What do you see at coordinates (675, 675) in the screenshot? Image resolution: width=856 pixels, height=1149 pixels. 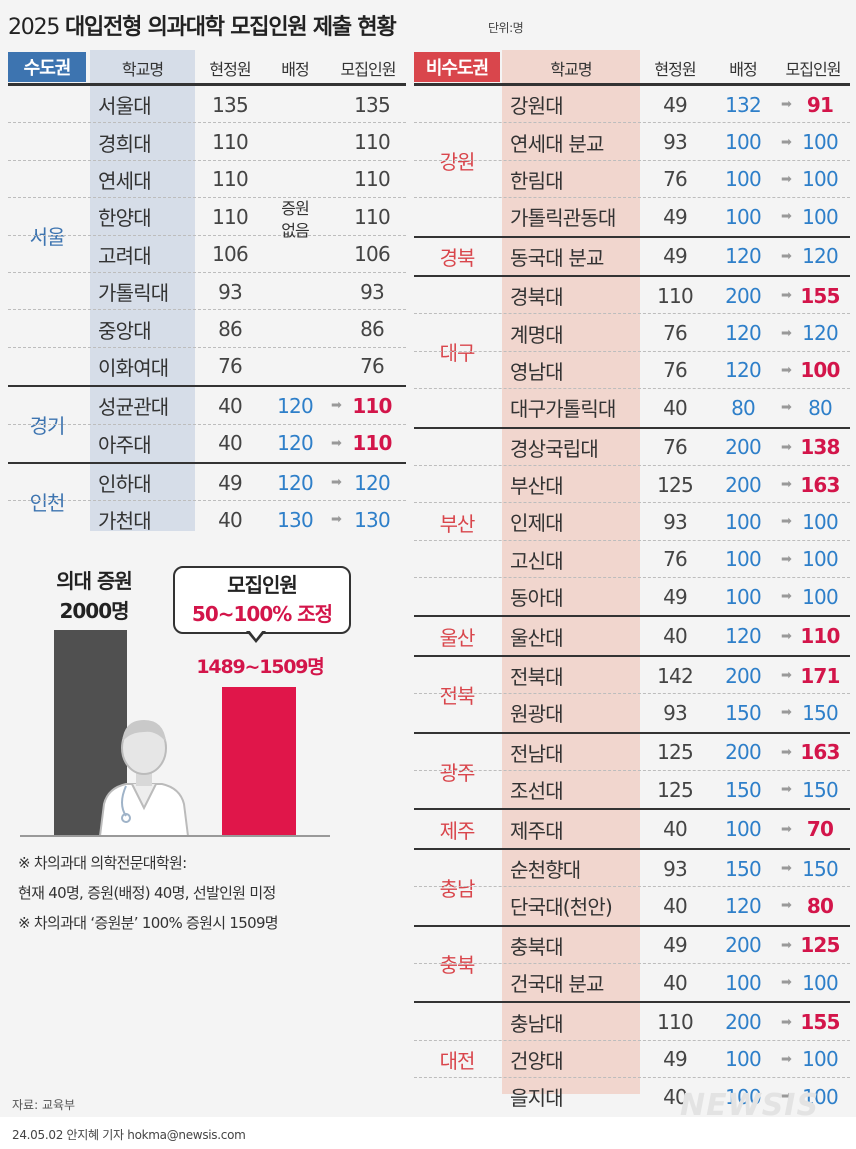 I see `current-quota: 142` at bounding box center [675, 675].